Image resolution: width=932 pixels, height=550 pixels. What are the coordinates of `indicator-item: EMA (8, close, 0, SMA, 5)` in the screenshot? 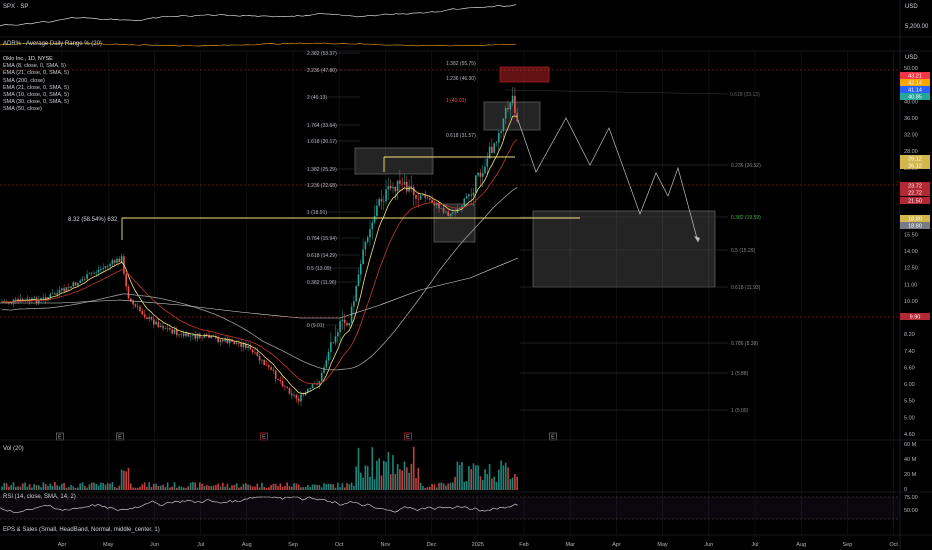 It's located at (34, 66).